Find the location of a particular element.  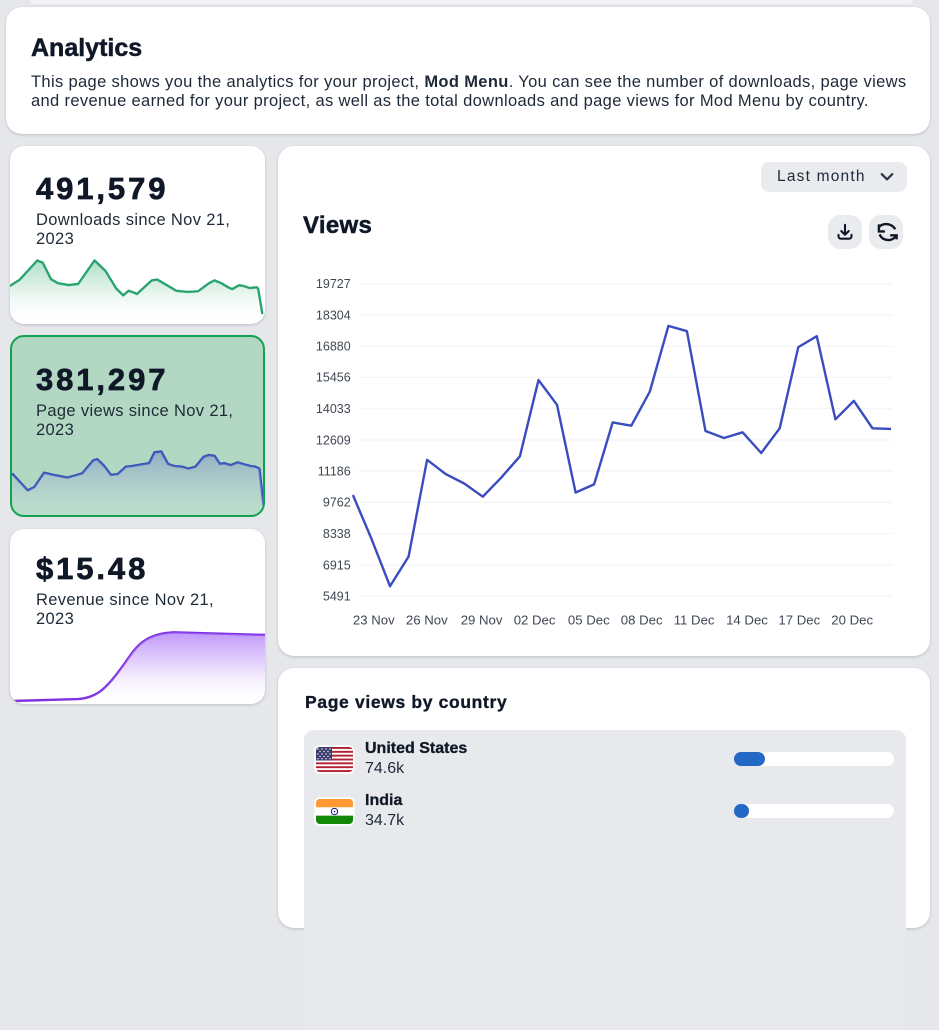

svg-text: 14033 is located at coordinates (333, 409).